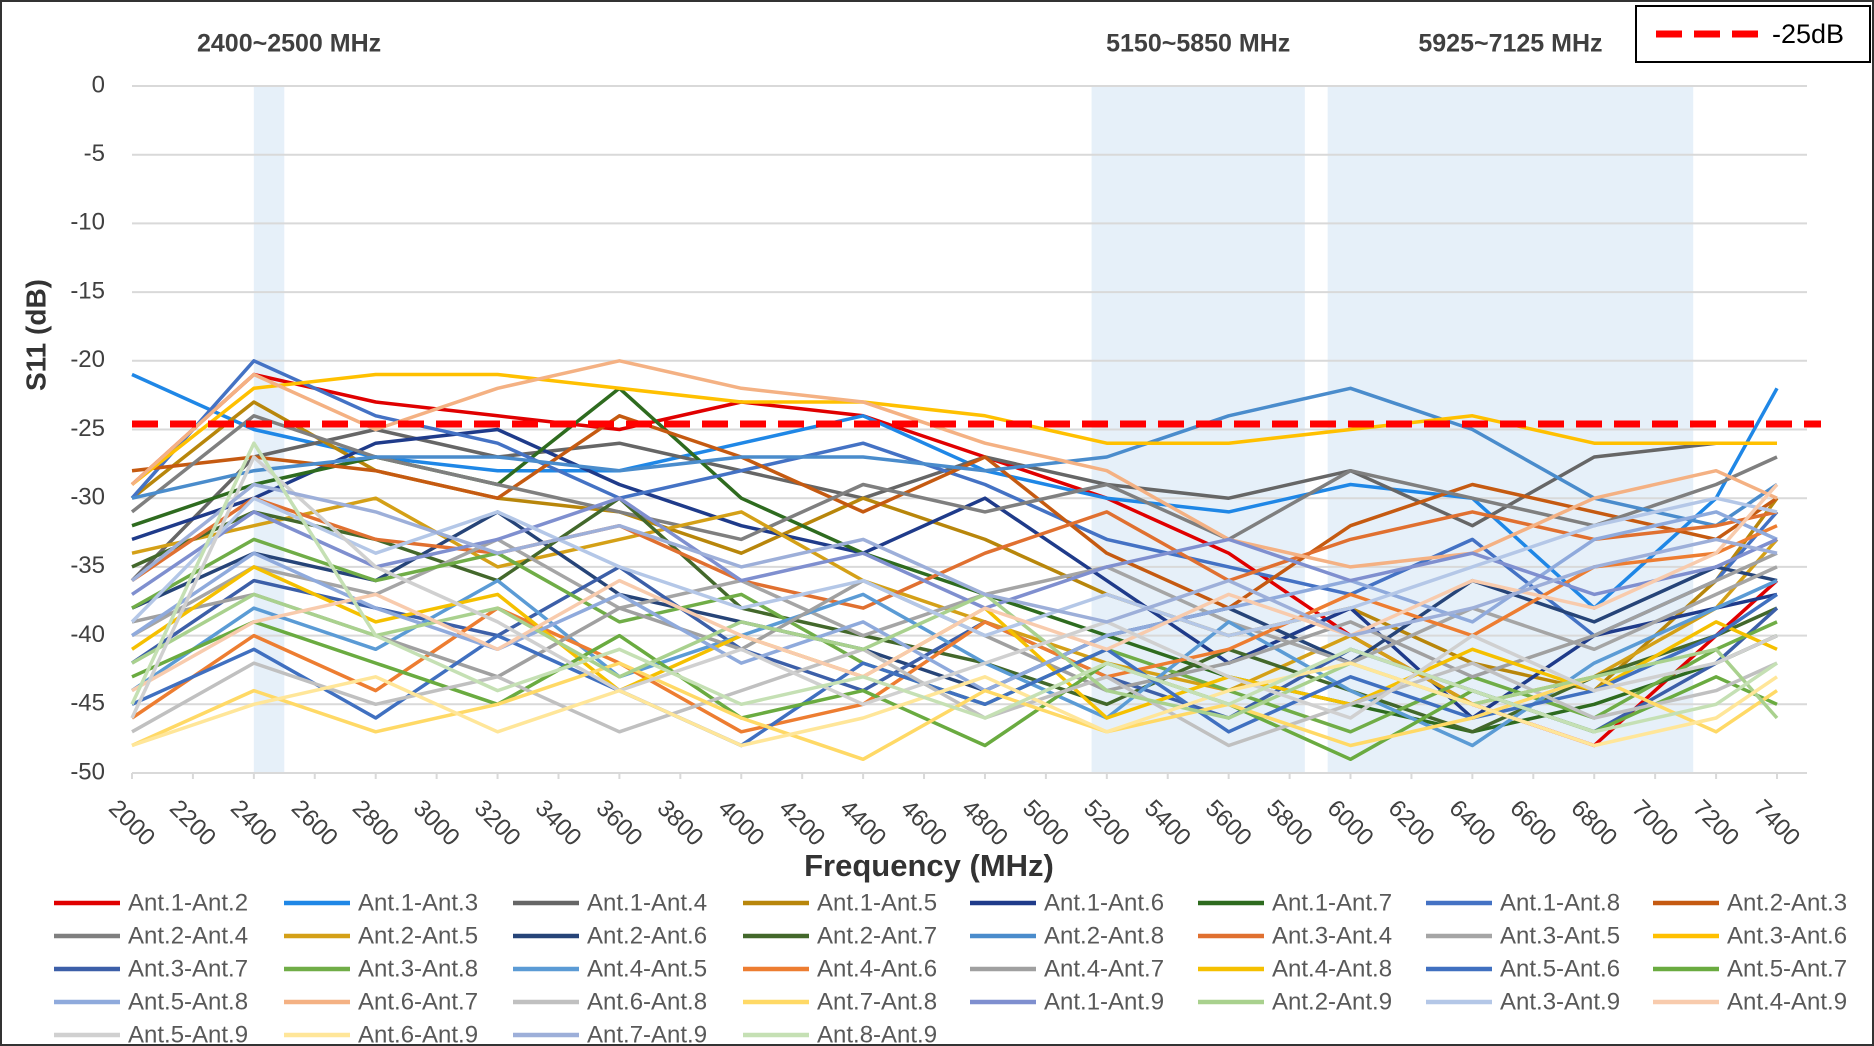  What do you see at coordinates (418, 935) in the screenshot?
I see `legend-label: Ant.2-Ant.5` at bounding box center [418, 935].